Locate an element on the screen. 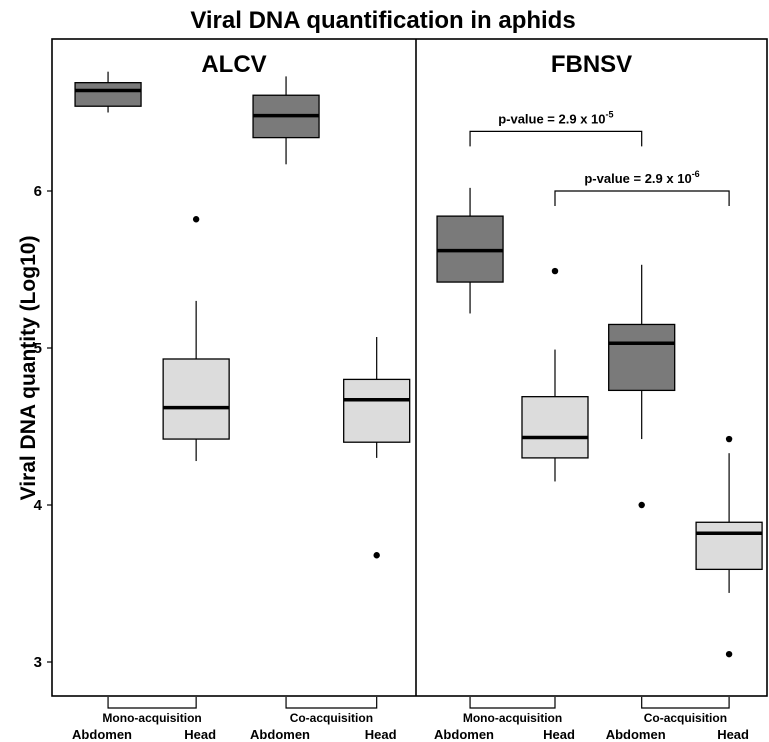 This screenshot has height=742, width=769. pvalue-bracket: p-value = 2.9 x 10-6 is located at coordinates (642, 187).